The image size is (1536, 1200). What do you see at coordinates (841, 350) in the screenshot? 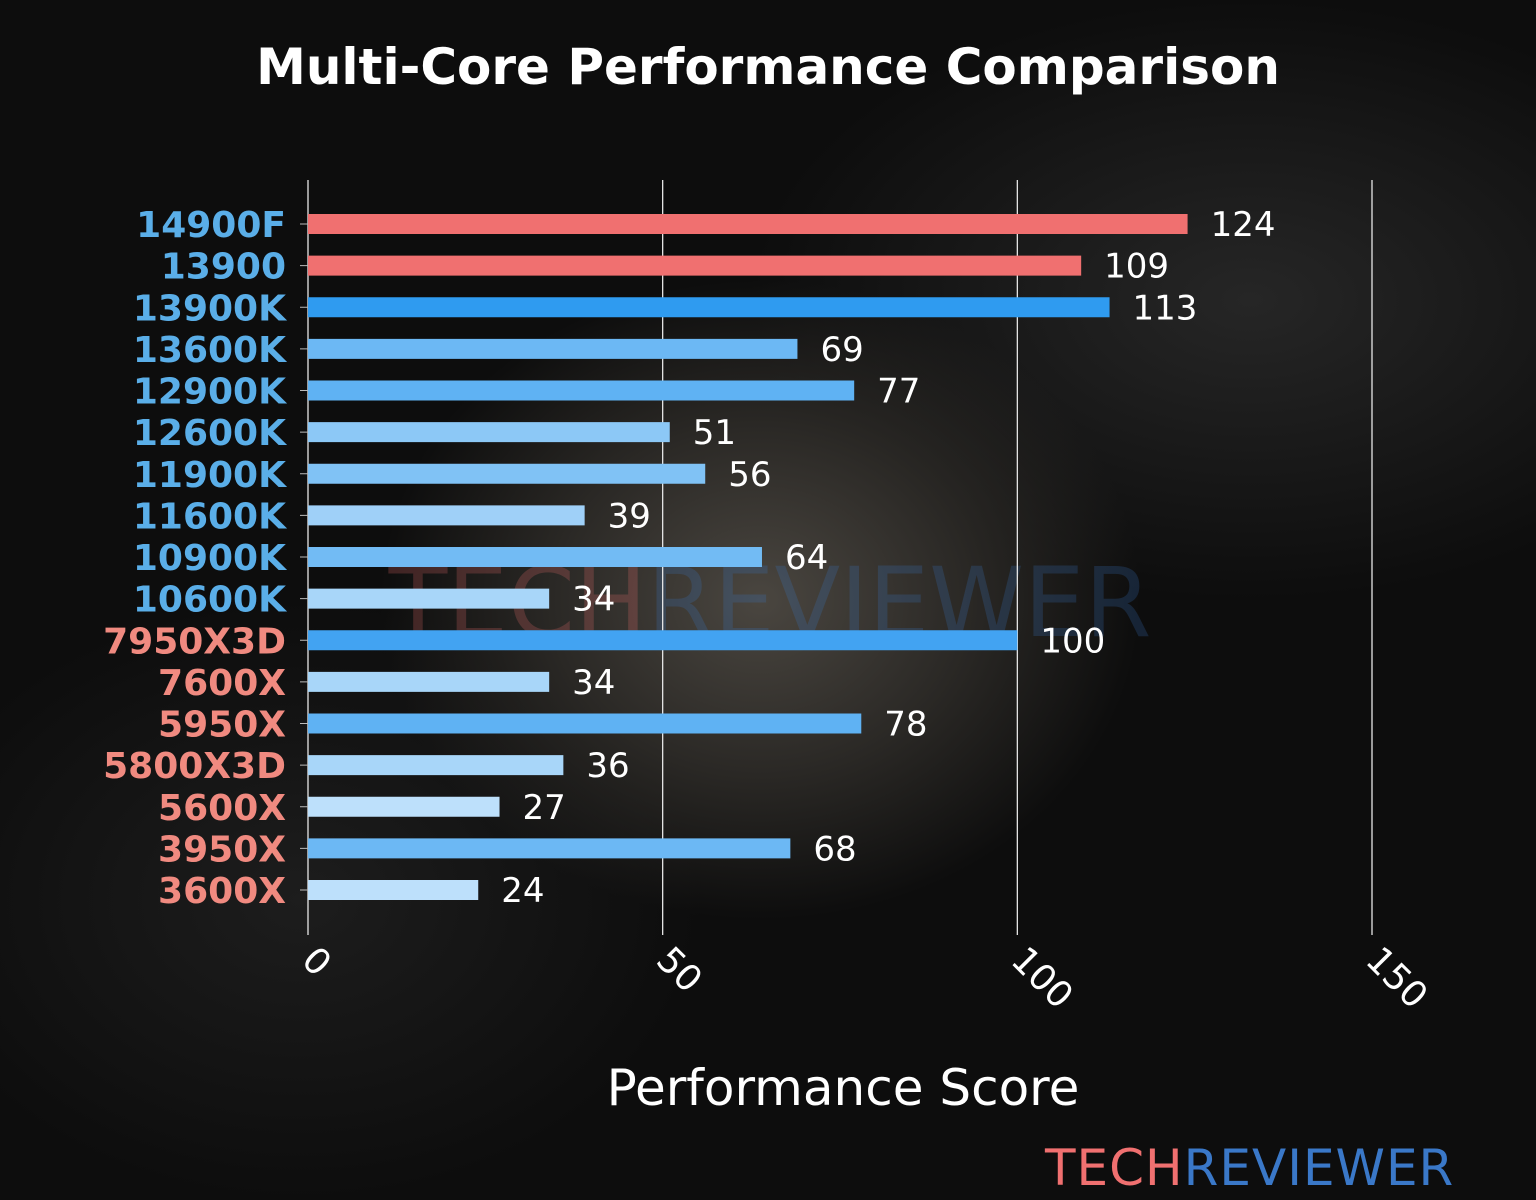
I see `data-label: 69` at bounding box center [841, 350].